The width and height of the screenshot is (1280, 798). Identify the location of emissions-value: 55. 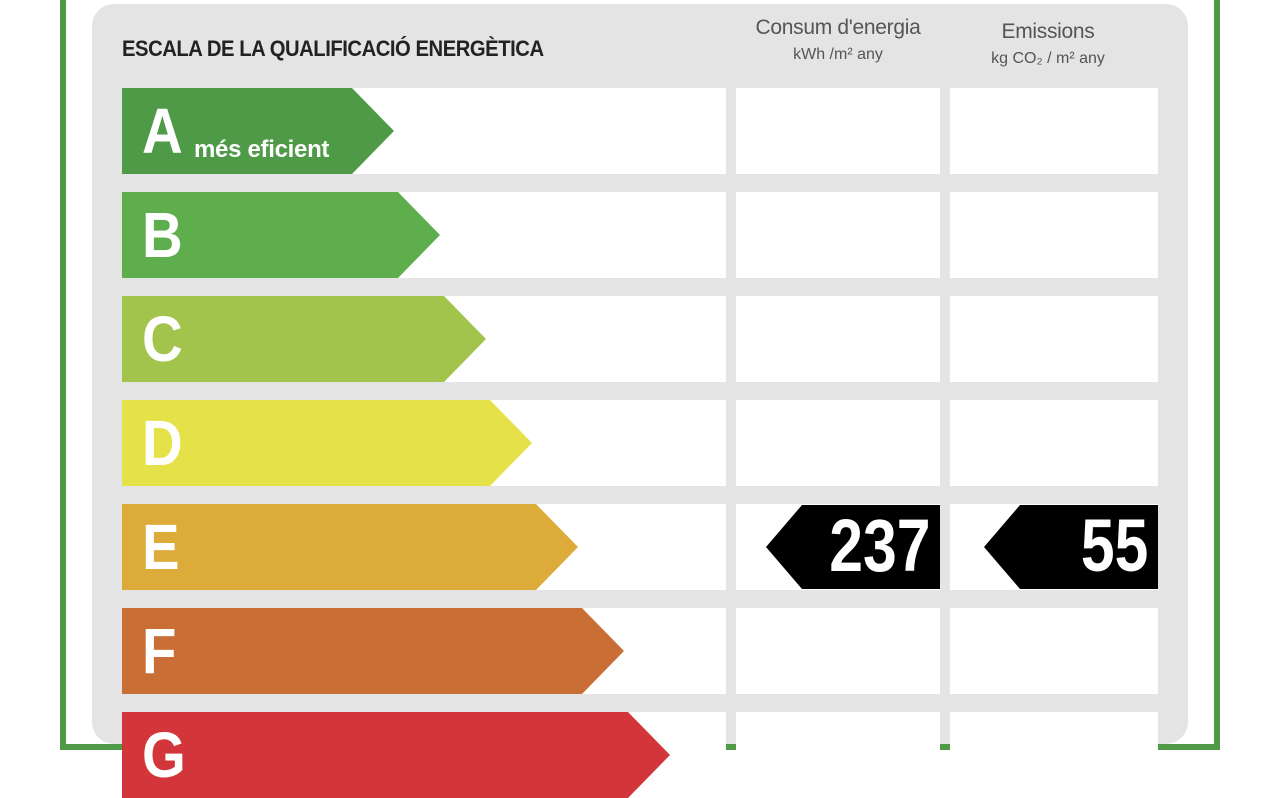
(1114, 545).